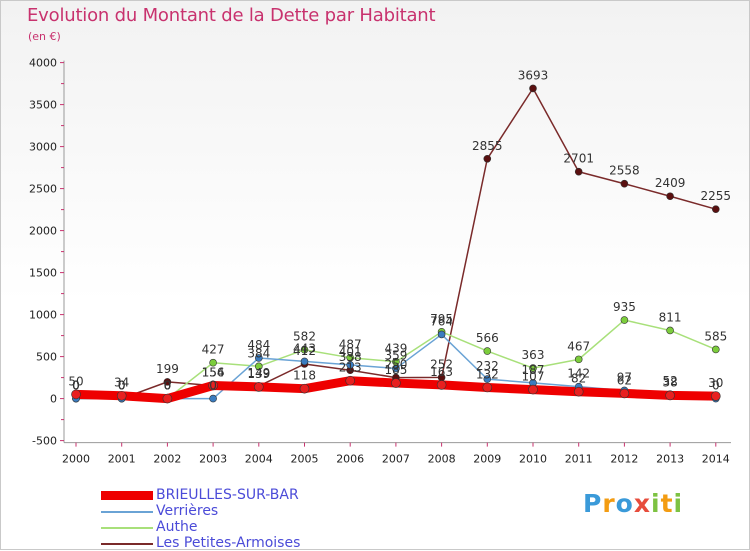  What do you see at coordinates (715, 336) in the screenshot?
I see `data-label: 585` at bounding box center [715, 336].